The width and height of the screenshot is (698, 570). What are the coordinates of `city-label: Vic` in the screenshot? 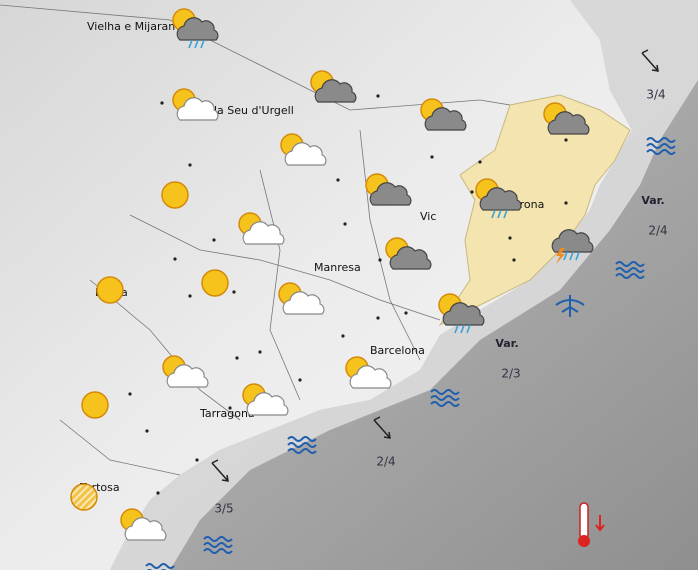 It's located at (428, 216).